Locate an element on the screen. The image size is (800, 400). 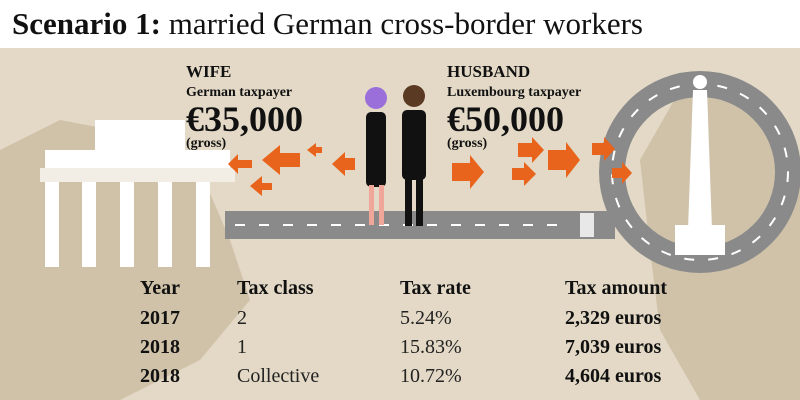
table-header: Tax class is located at coordinates (275, 288).